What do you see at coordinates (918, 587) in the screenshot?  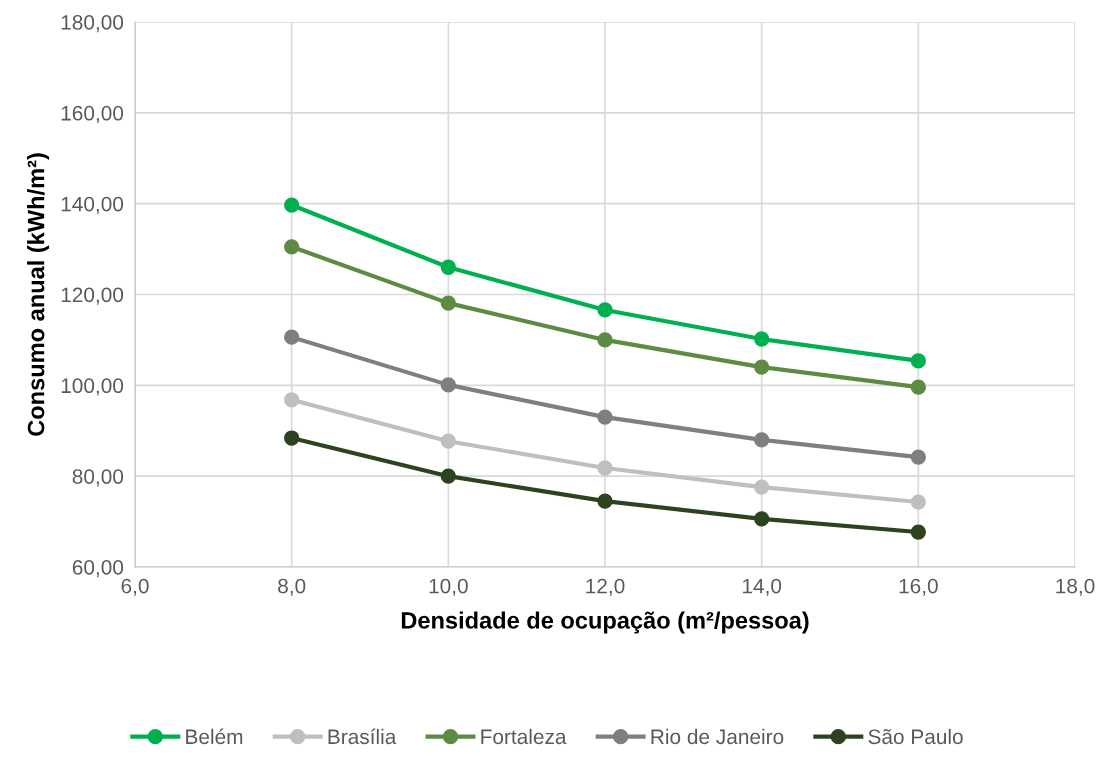 I see `x-tick-label: 16,0` at bounding box center [918, 587].